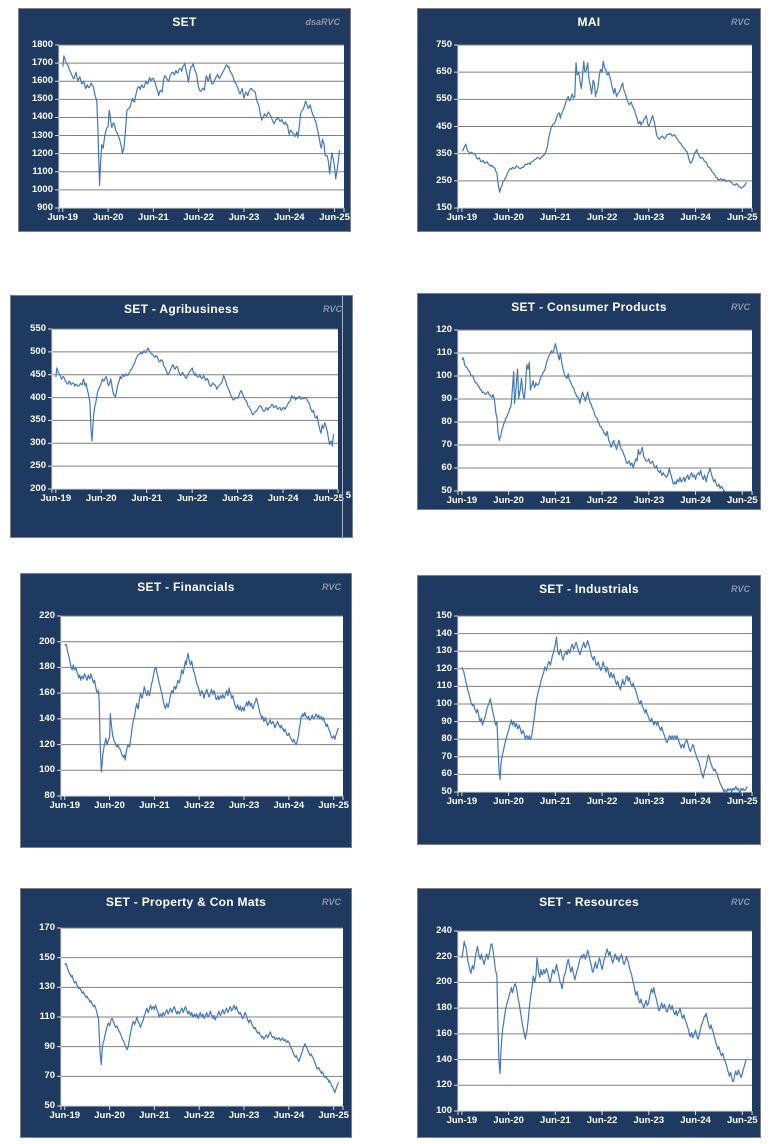 This screenshot has width=777, height=1144. Describe the element at coordinates (42, 171) in the screenshot. I see `y-axis-label: 1100` at that location.